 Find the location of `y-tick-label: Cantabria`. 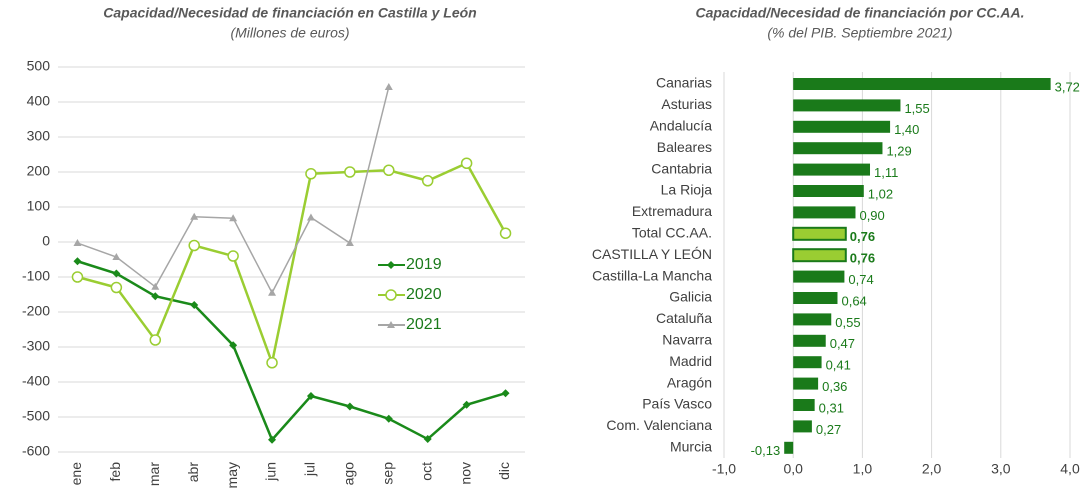

y-tick-label: Cantabria is located at coordinates (681, 168).